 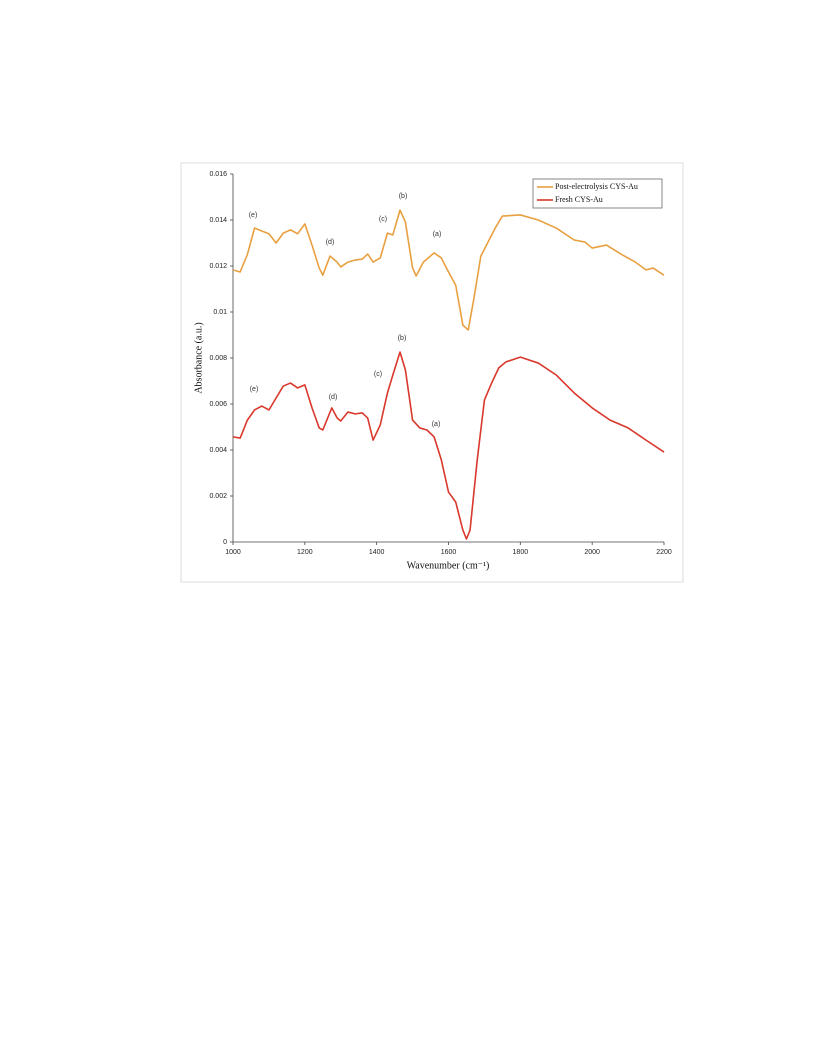 I want to click on y-axis-title: Absorbance (a.u.), so click(x=198, y=357).